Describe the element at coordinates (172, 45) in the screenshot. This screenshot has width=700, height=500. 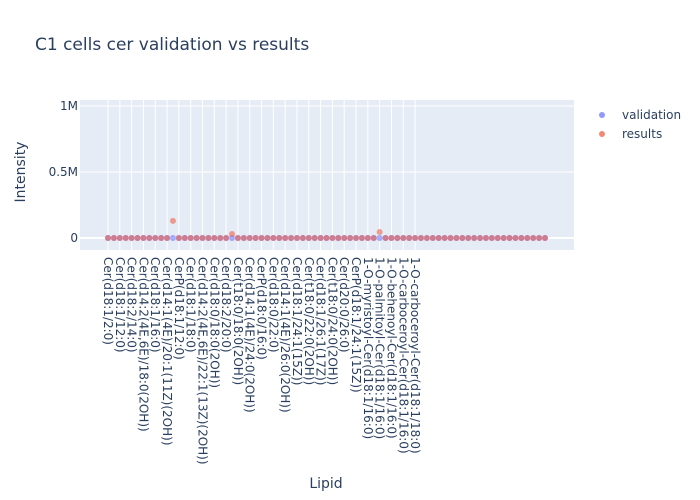
I see `chart-title: C1 cells cer validation vs results` at that location.